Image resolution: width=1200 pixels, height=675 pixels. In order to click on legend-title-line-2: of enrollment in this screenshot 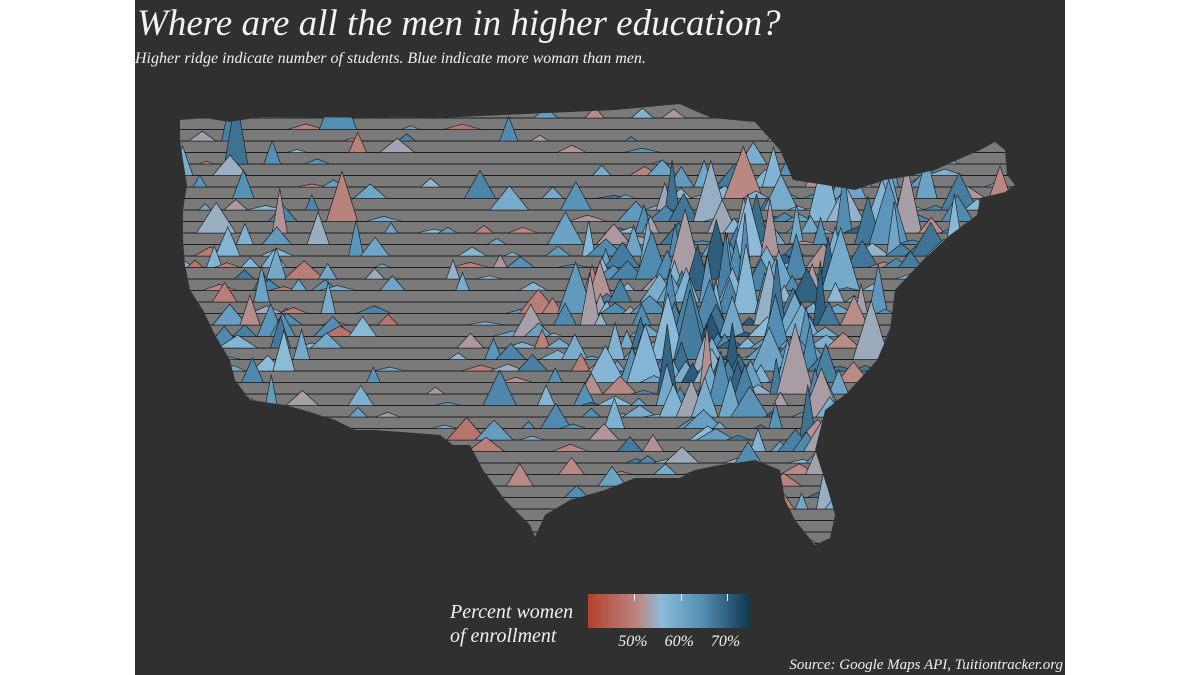, I will do `click(503, 636)`.